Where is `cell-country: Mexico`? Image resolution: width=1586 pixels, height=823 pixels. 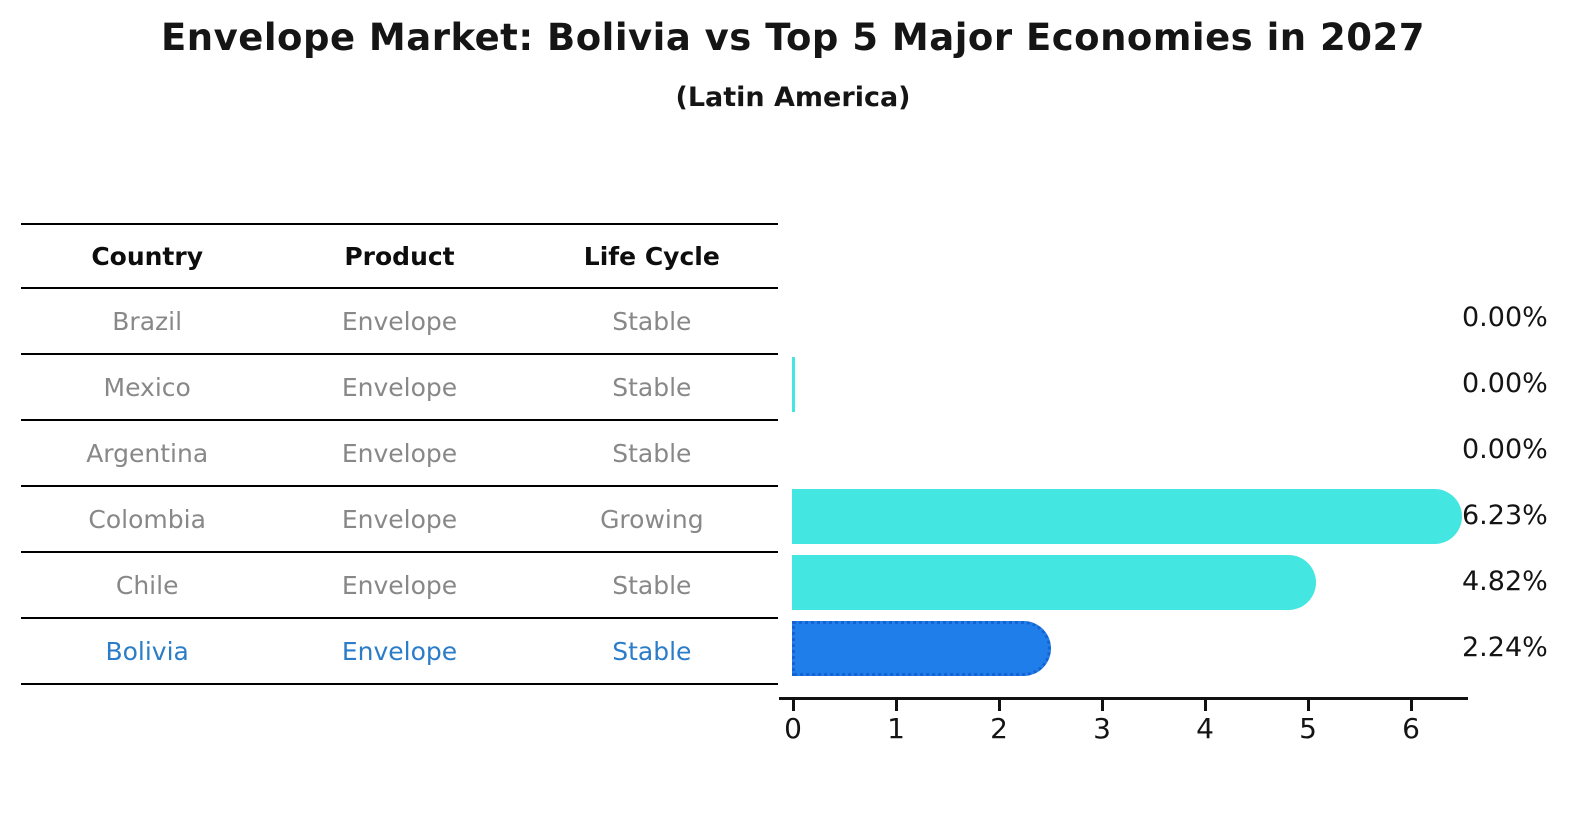 cell-country: Mexico is located at coordinates (147, 387).